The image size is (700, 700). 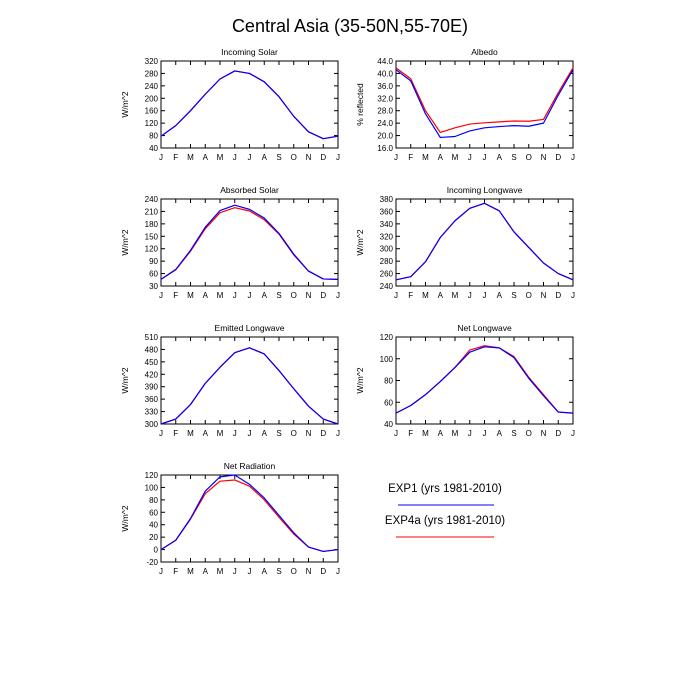 What do you see at coordinates (250, 466) in the screenshot?
I see `panel-title: Net Radiation` at bounding box center [250, 466].